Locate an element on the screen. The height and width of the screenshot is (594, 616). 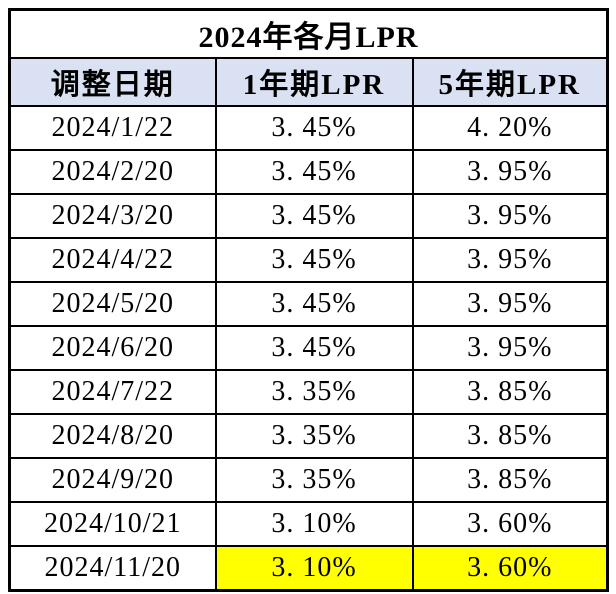
cell-lpr-5y-highlighted: 3. 60% is located at coordinates (510, 568).